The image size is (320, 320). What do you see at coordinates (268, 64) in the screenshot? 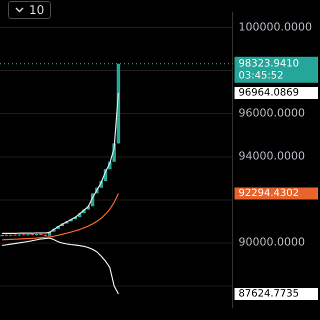
I see `ref-line-label: 98323.9410` at bounding box center [268, 64].